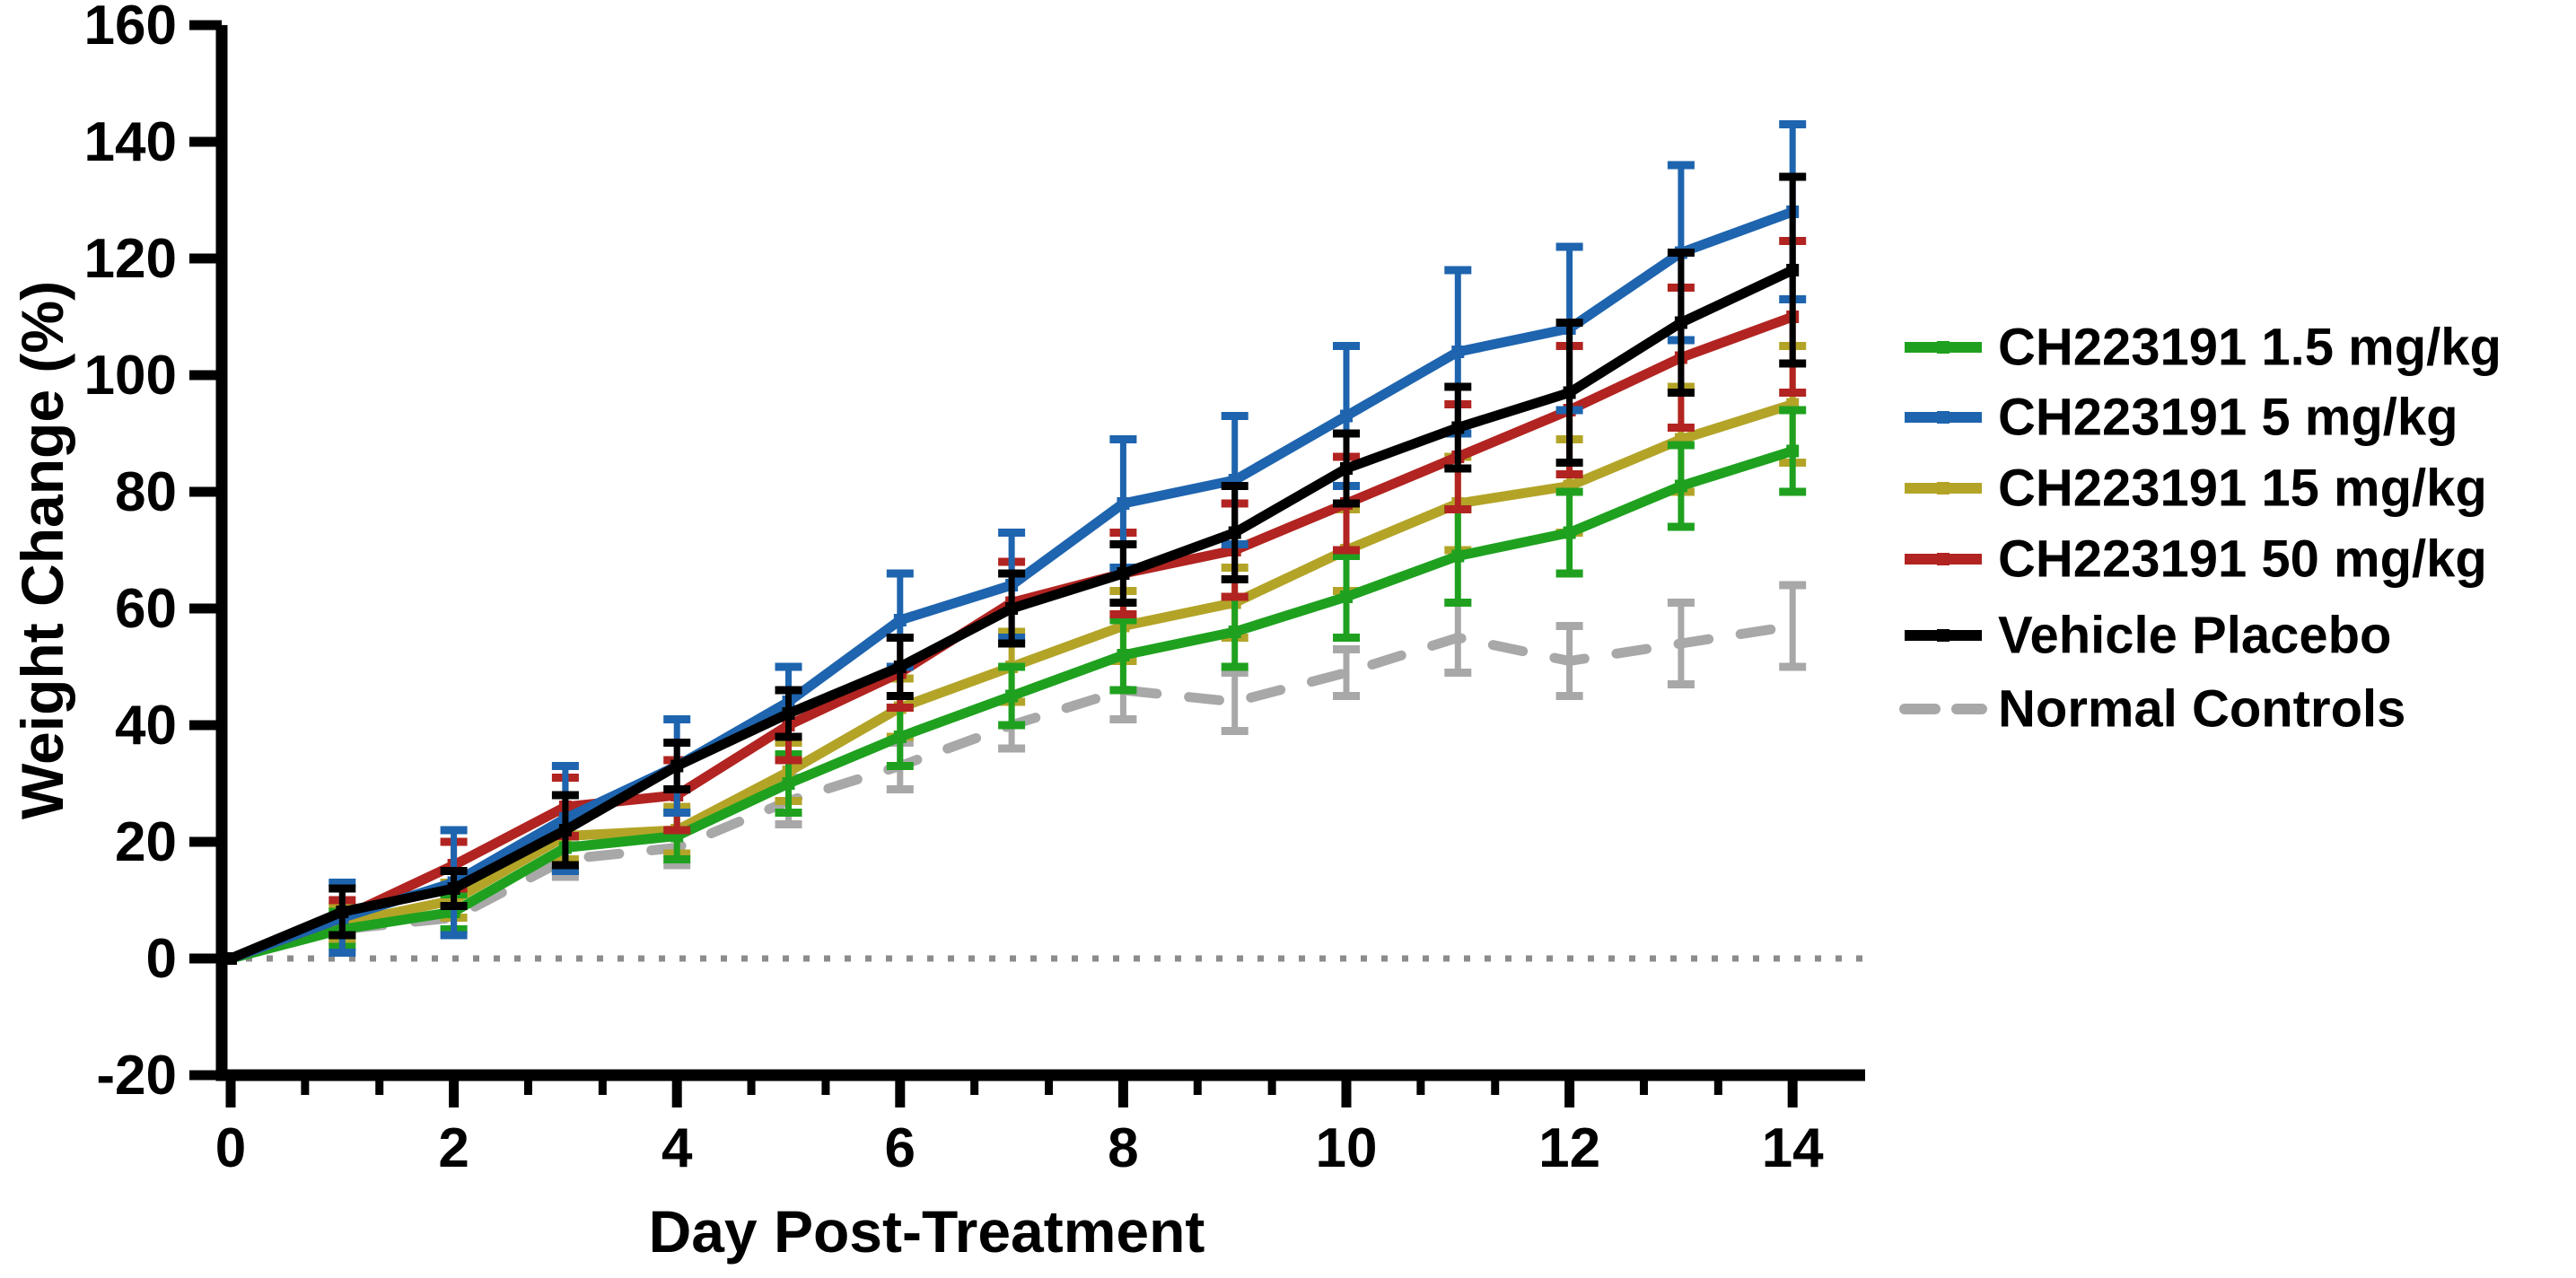  Describe the element at coordinates (42, 550) in the screenshot. I see `y-axis-title: Weight Change (%)` at that location.